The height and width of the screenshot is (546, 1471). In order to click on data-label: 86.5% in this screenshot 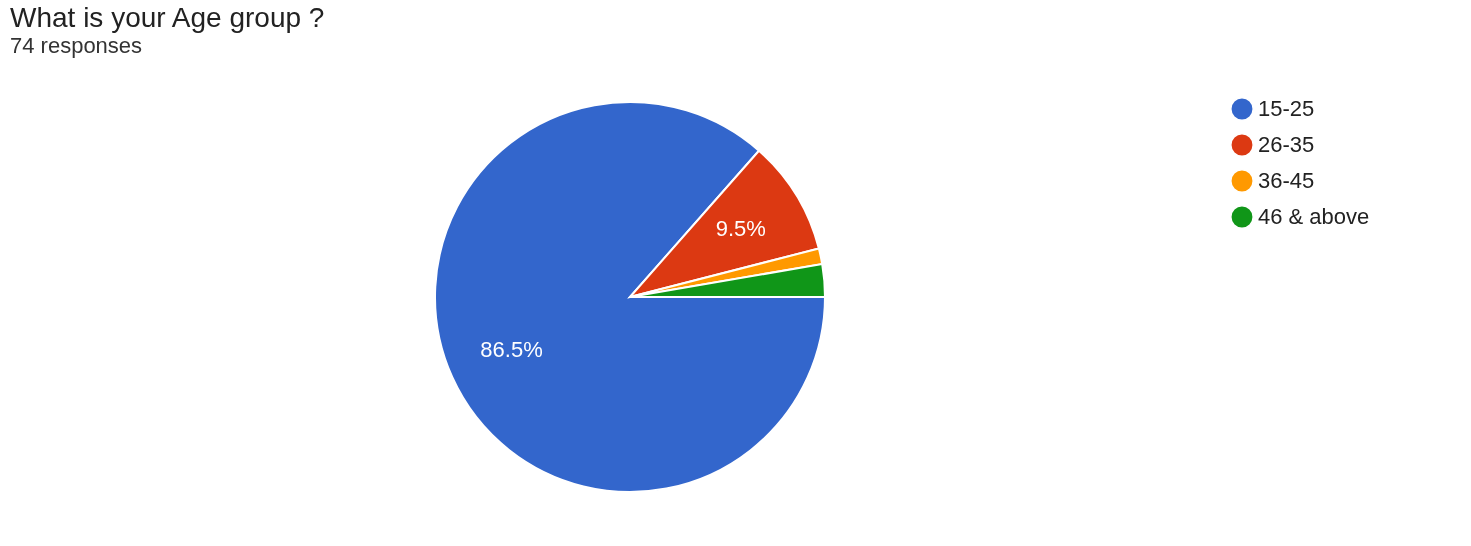, I will do `click(511, 350)`.